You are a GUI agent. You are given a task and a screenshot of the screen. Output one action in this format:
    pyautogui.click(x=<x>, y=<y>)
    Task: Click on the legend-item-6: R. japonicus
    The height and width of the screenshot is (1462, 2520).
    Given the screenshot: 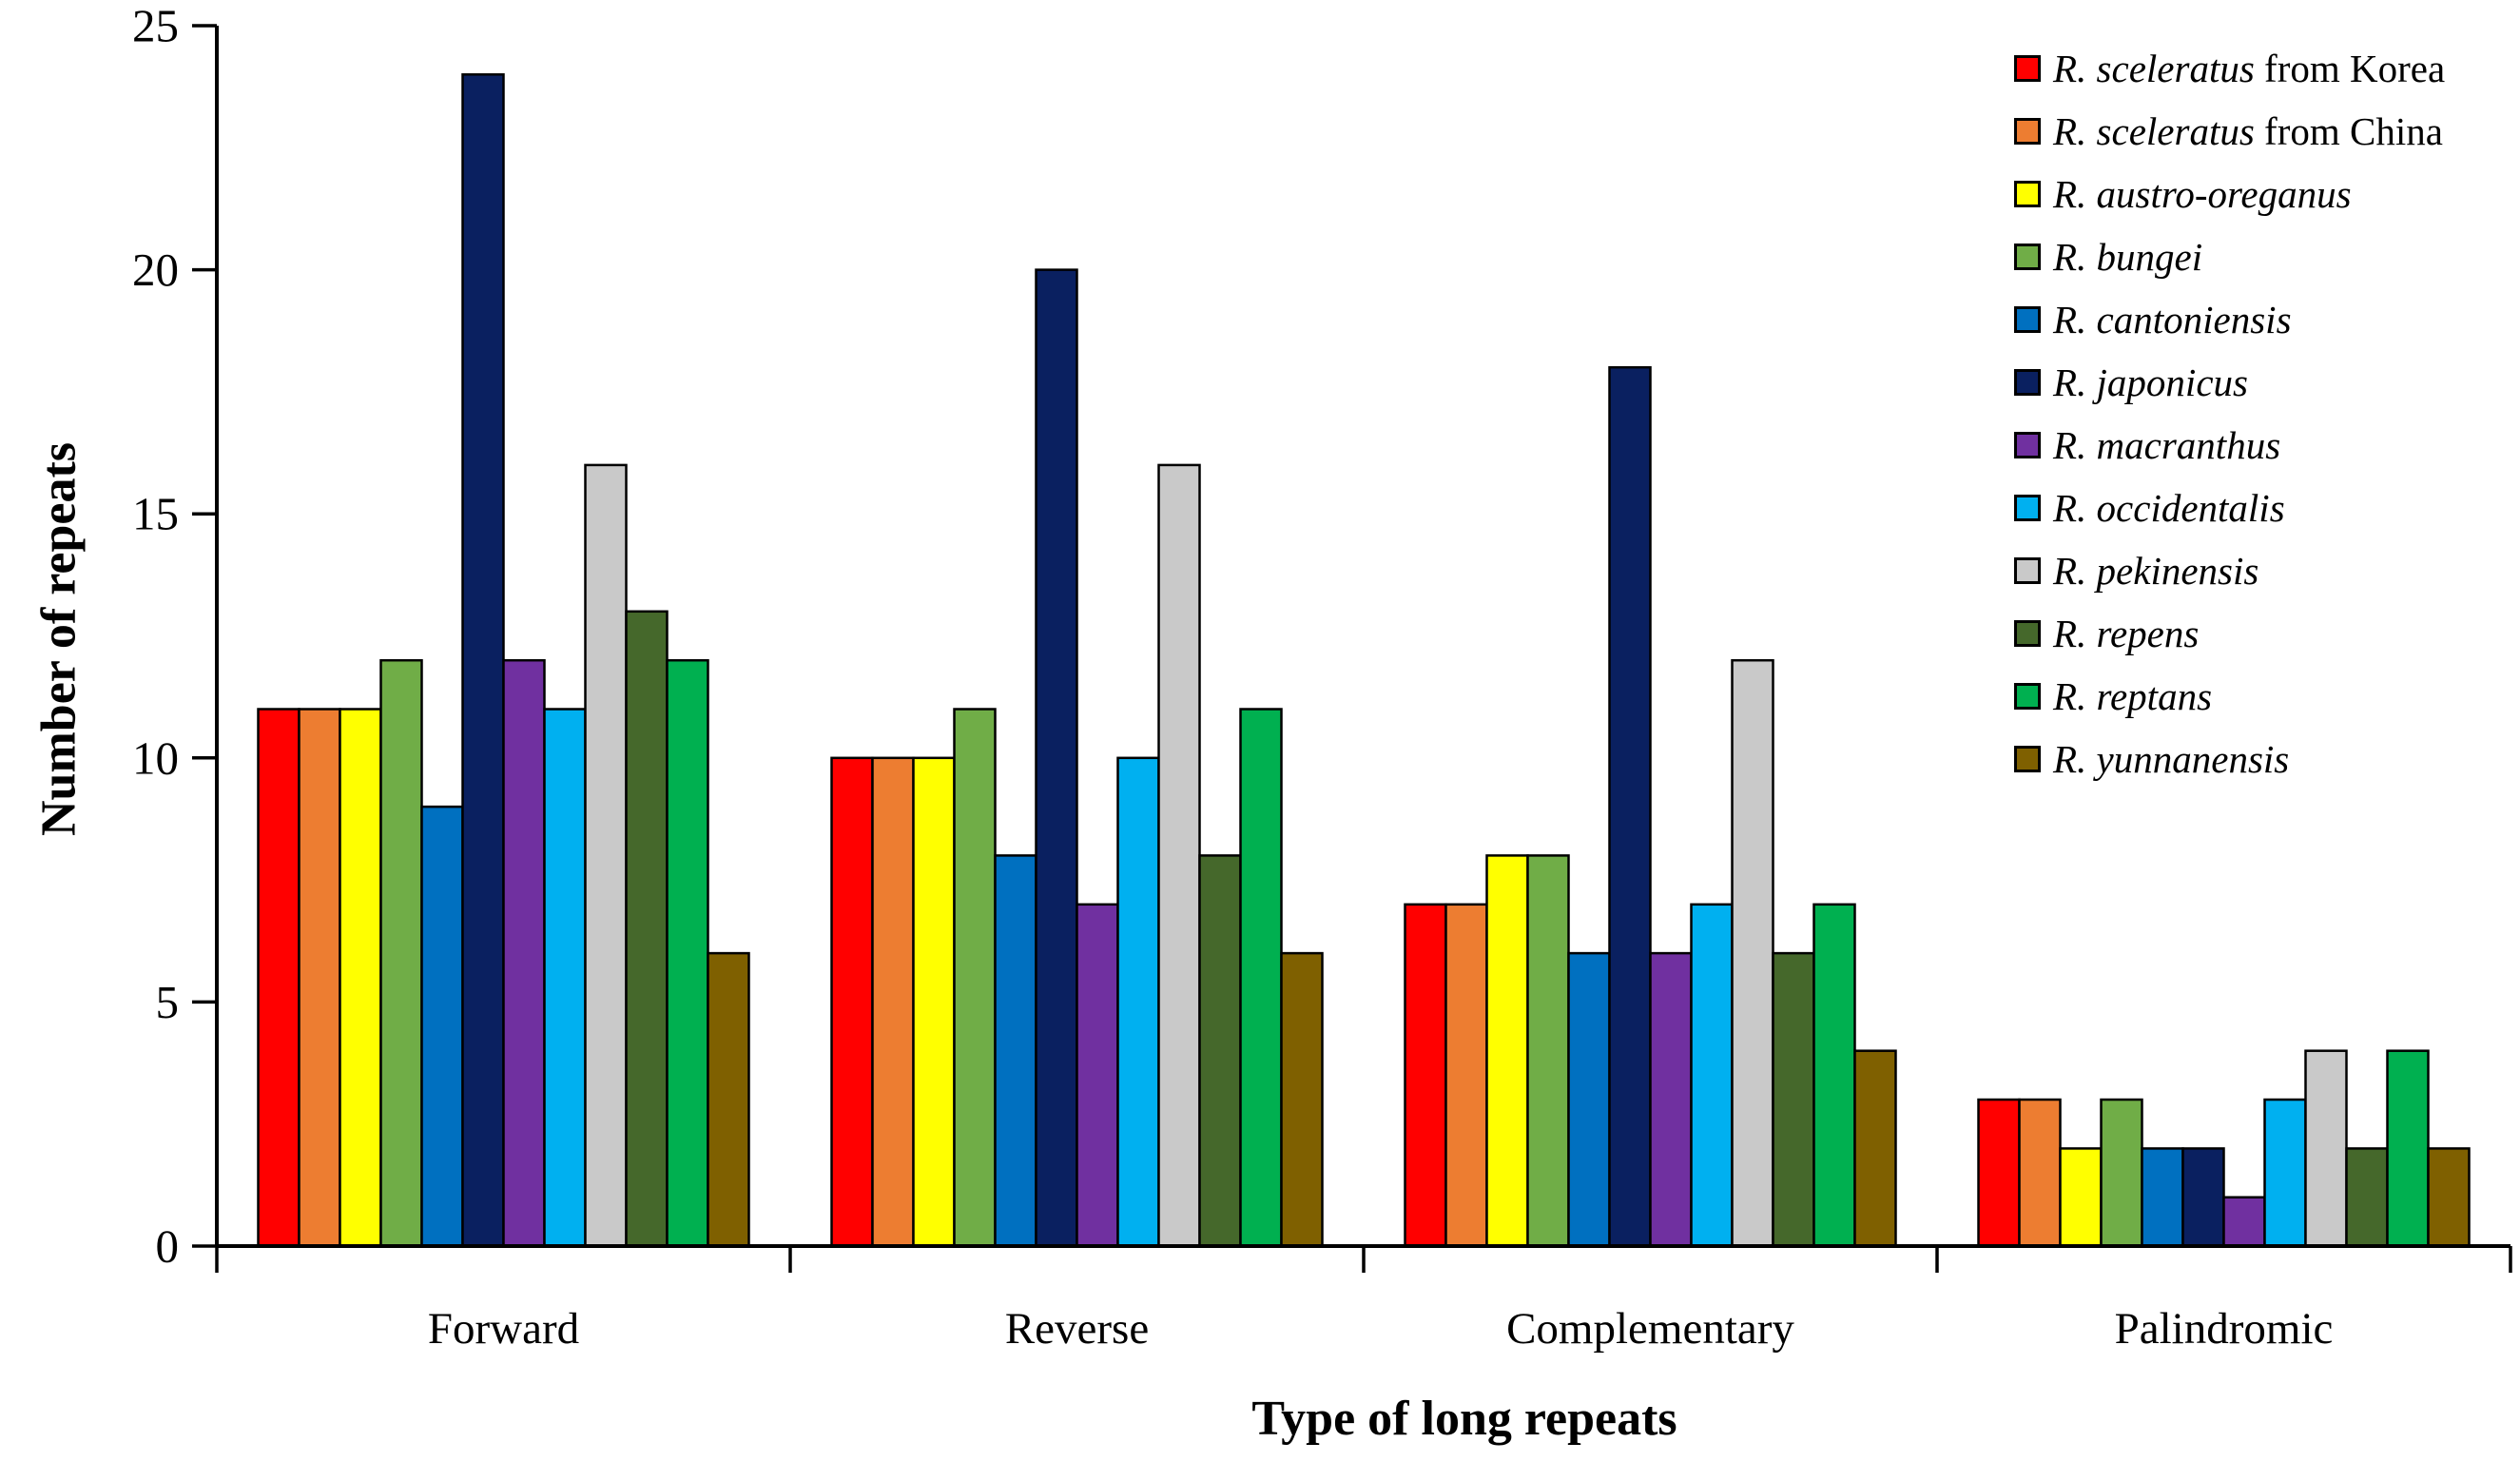 What is the action you would take?
    pyautogui.click(x=2230, y=382)
    